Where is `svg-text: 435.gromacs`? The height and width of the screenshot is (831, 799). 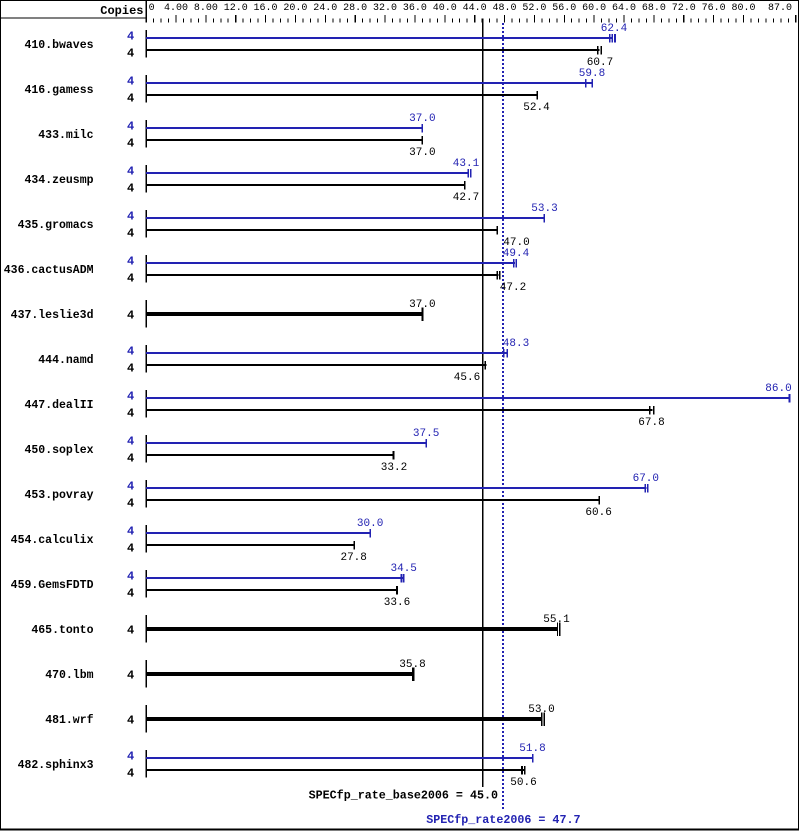 svg-text: 435.gromacs is located at coordinates (56, 225).